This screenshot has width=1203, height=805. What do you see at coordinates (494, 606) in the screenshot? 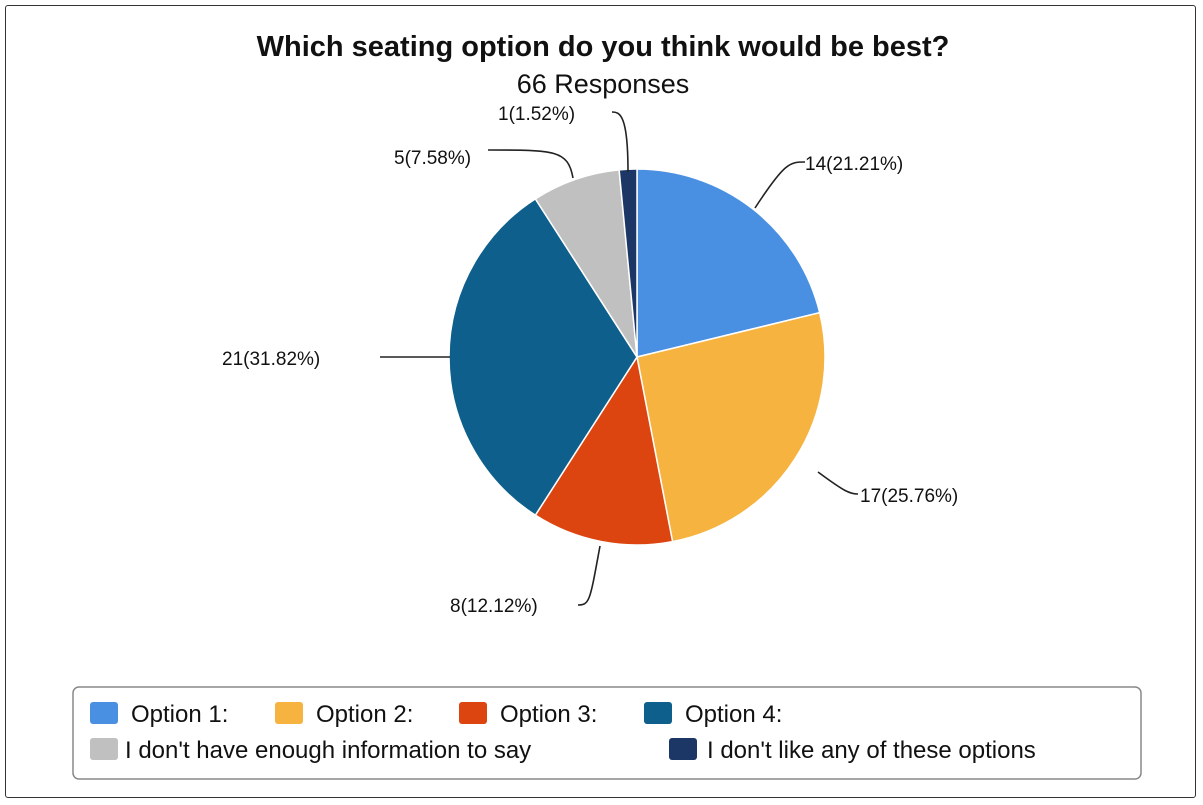
I see `data-label: 8(12.12%)` at bounding box center [494, 606].